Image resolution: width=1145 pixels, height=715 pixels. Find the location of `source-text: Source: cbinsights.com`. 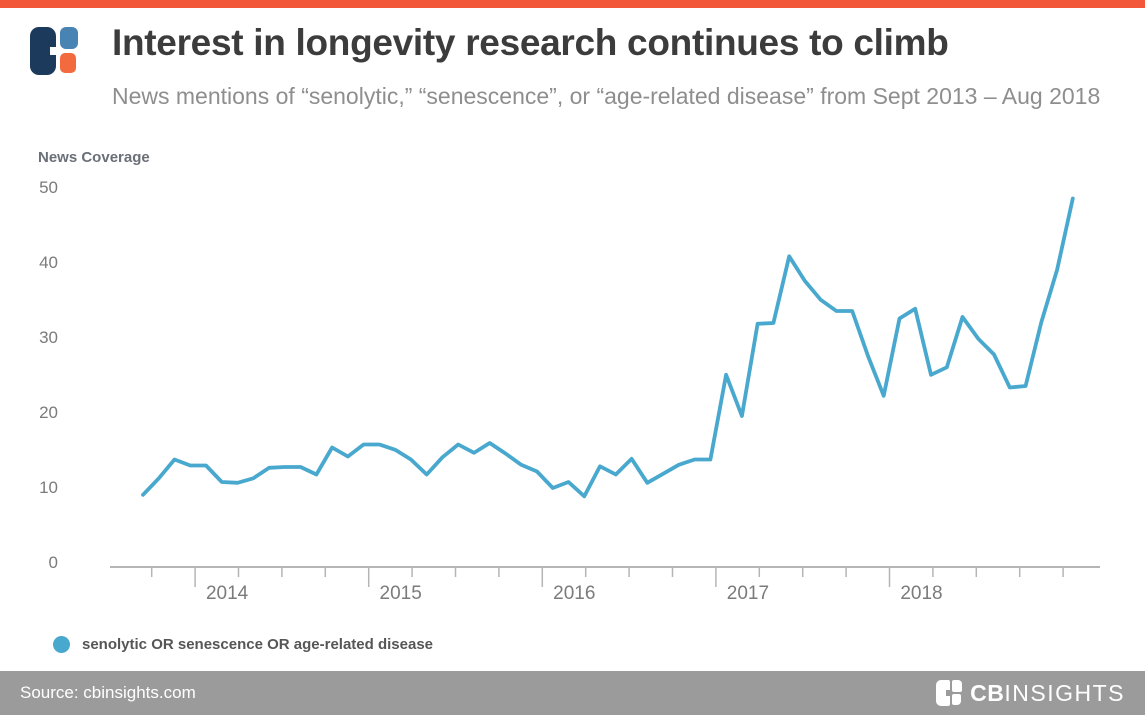

source-text: Source: cbinsights.com is located at coordinates (108, 692).